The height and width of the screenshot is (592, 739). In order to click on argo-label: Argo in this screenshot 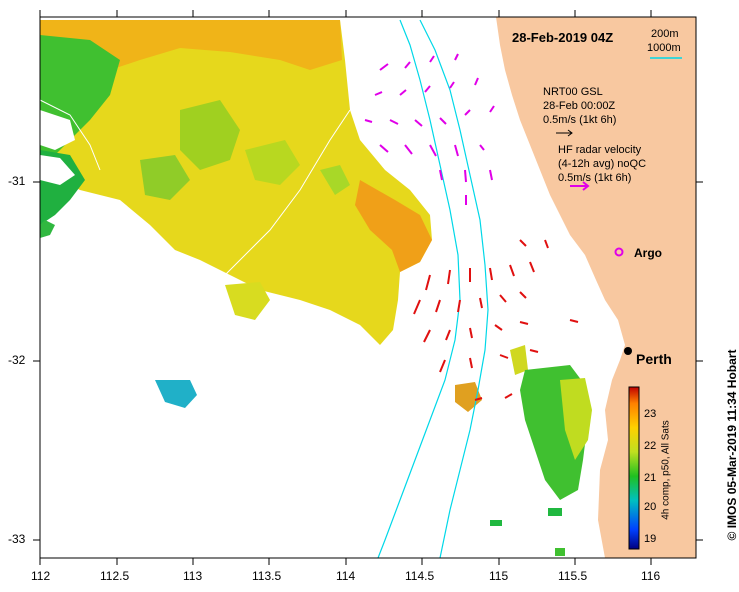, I will do `click(648, 253)`.